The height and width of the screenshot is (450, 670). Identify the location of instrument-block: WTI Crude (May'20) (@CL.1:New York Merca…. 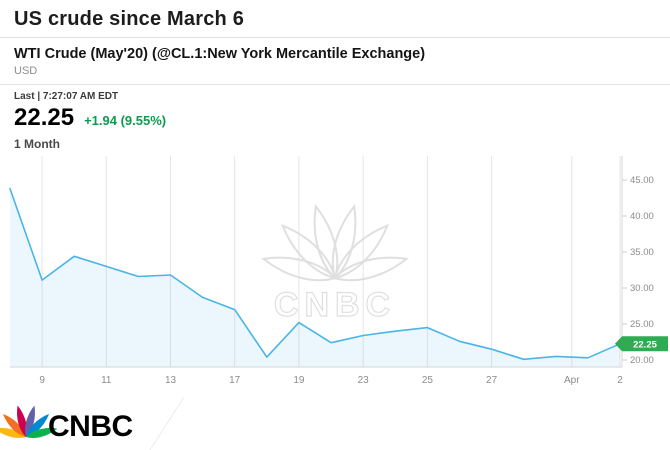
(335, 61).